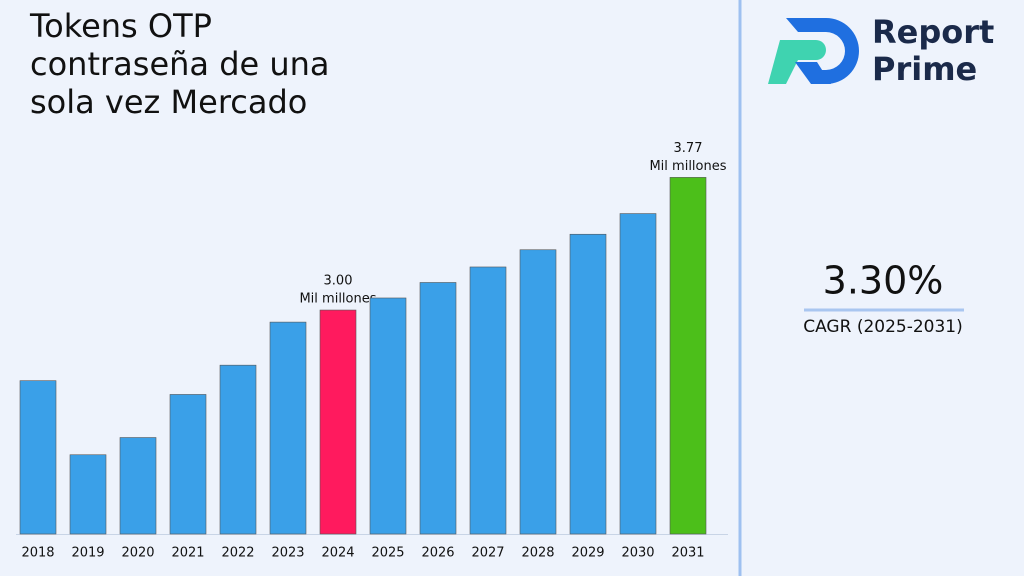  I want to click on x-tick-label: 2029, so click(587, 553).